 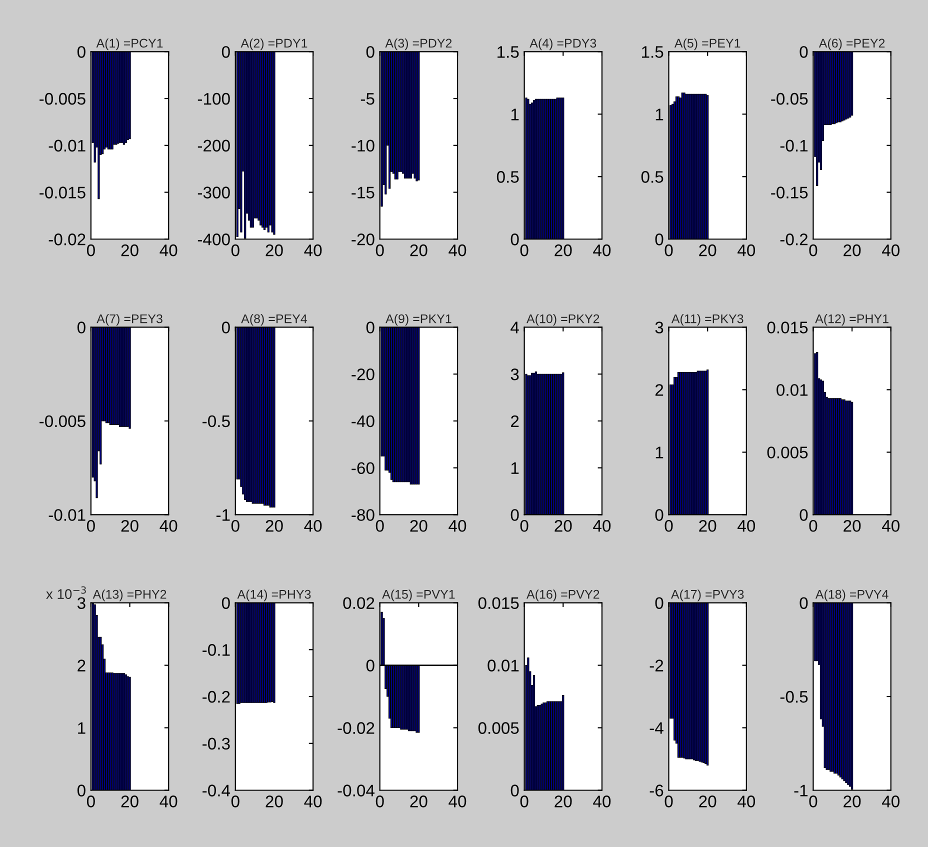 What do you see at coordinates (653, 52) in the screenshot?
I see `y-tick-label: 1.5` at bounding box center [653, 52].